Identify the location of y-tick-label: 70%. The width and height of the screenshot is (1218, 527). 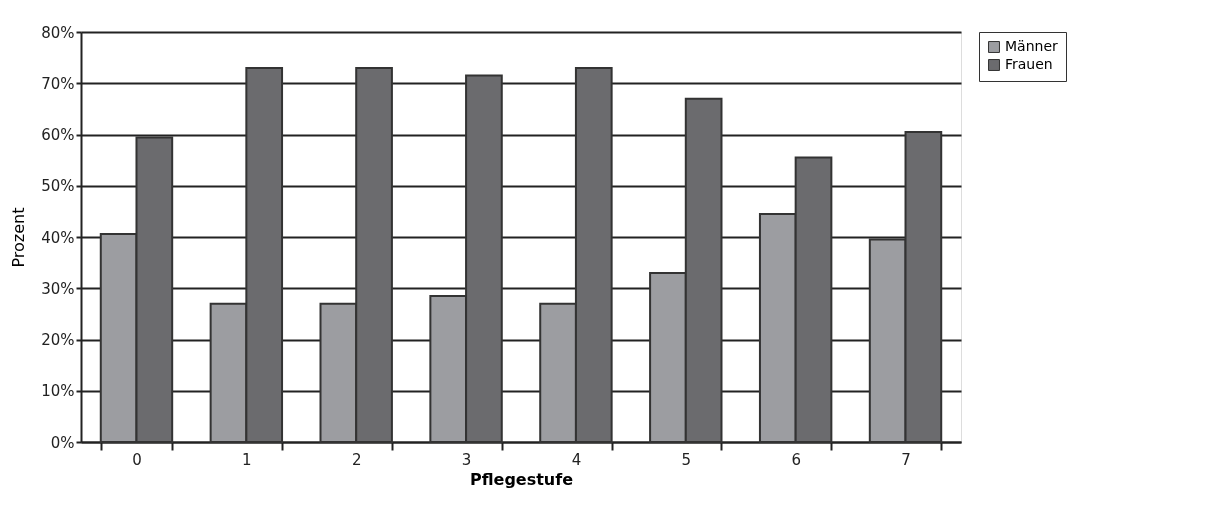
(58, 83).